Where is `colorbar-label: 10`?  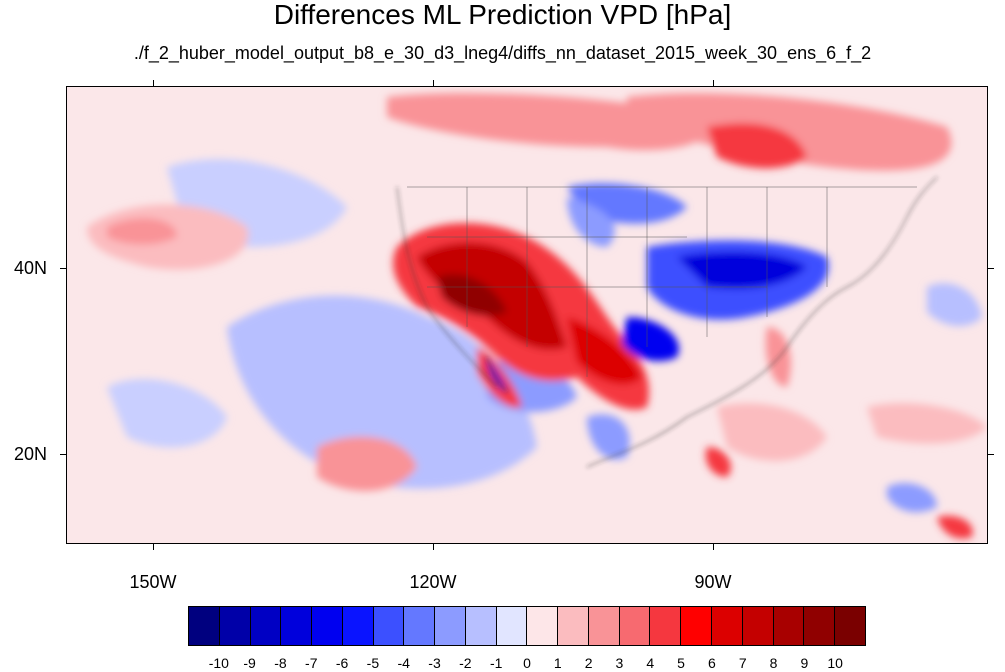 colorbar-label: 10 is located at coordinates (835, 663).